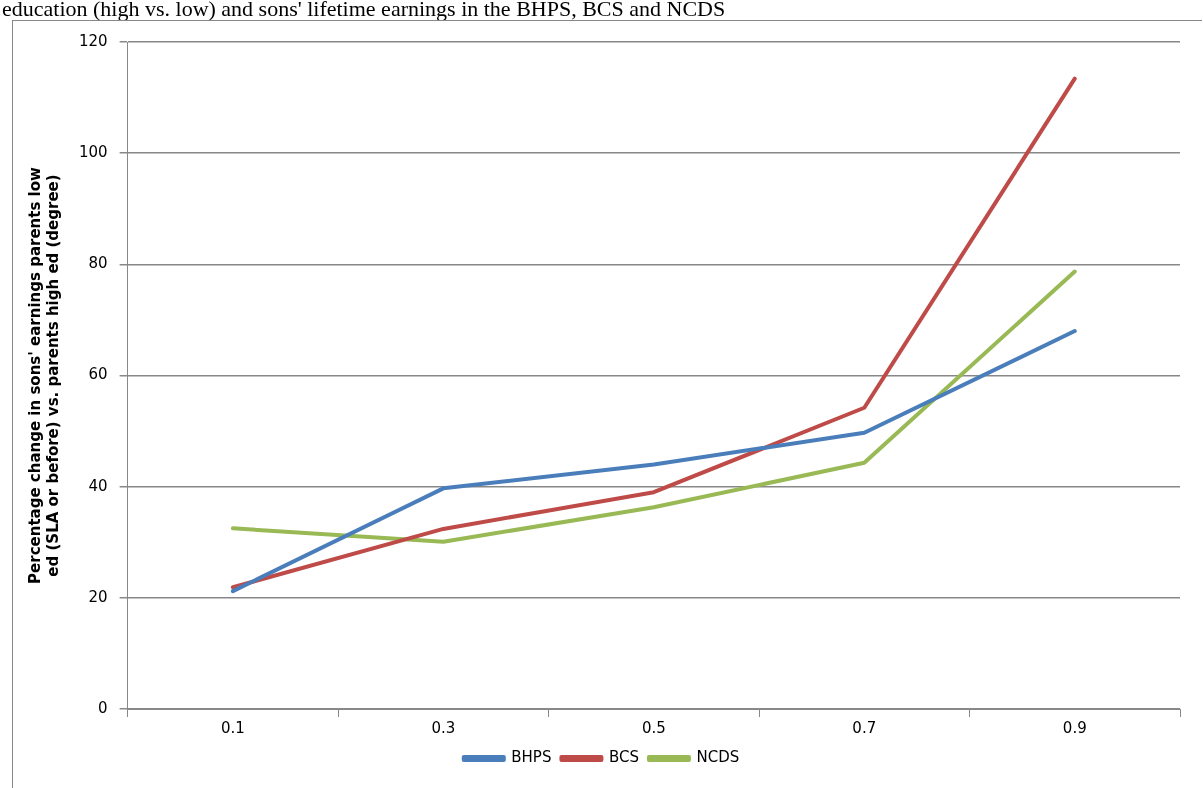 The image size is (1203, 788). What do you see at coordinates (98, 485) in the screenshot?
I see `y-tick-label: 40` at bounding box center [98, 485].